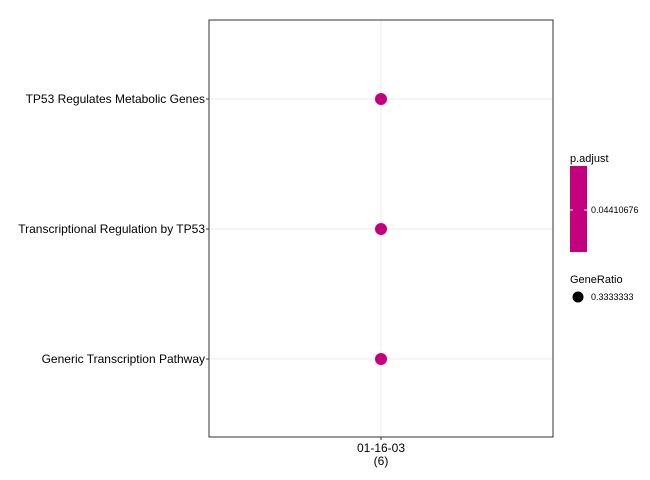  What do you see at coordinates (578, 297) in the screenshot?
I see `size-legend-key` at bounding box center [578, 297].